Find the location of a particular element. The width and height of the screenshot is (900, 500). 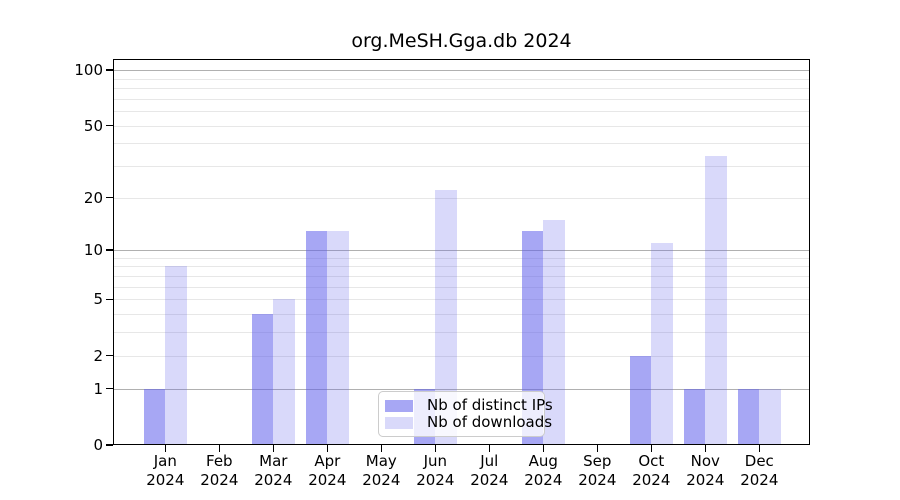

x-tick-apr is located at coordinates (327, 448).